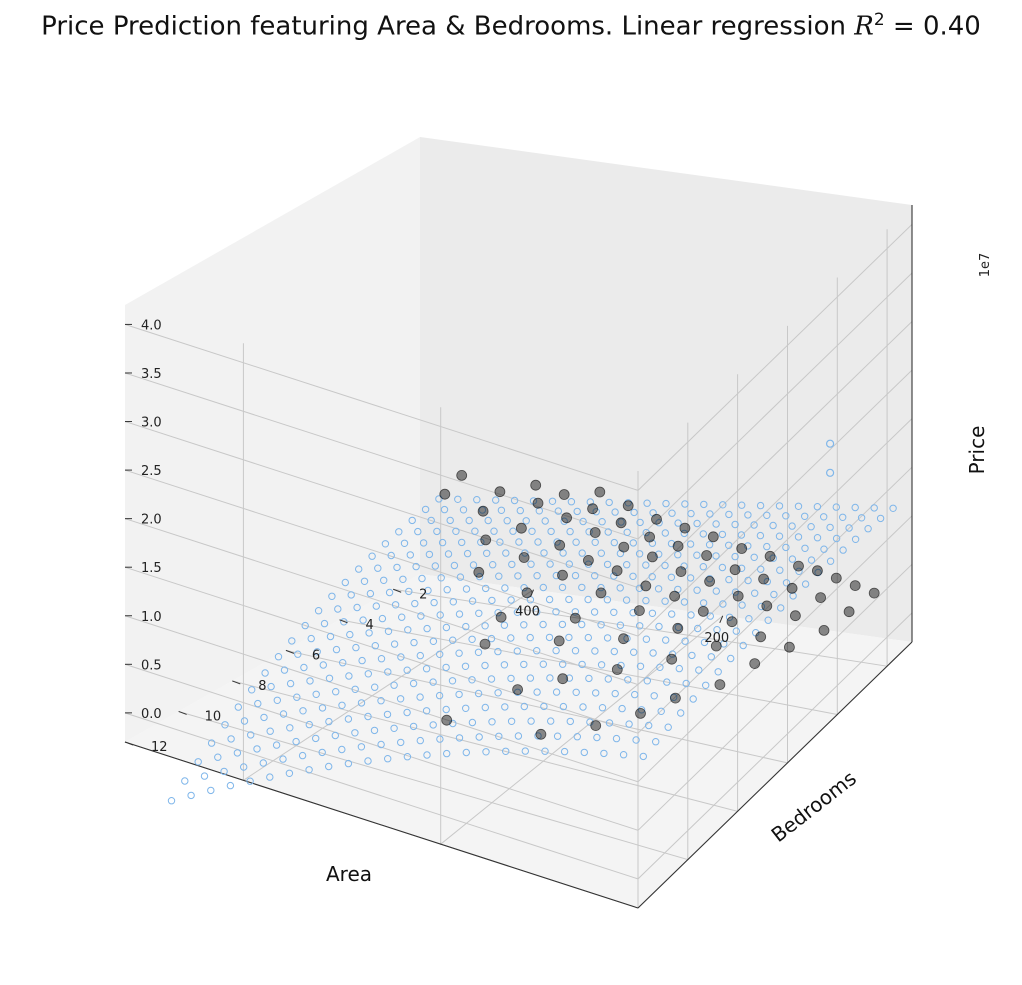  Describe the element at coordinates (814, 806) in the screenshot. I see `y-axis-label: Bedrooms` at that location.